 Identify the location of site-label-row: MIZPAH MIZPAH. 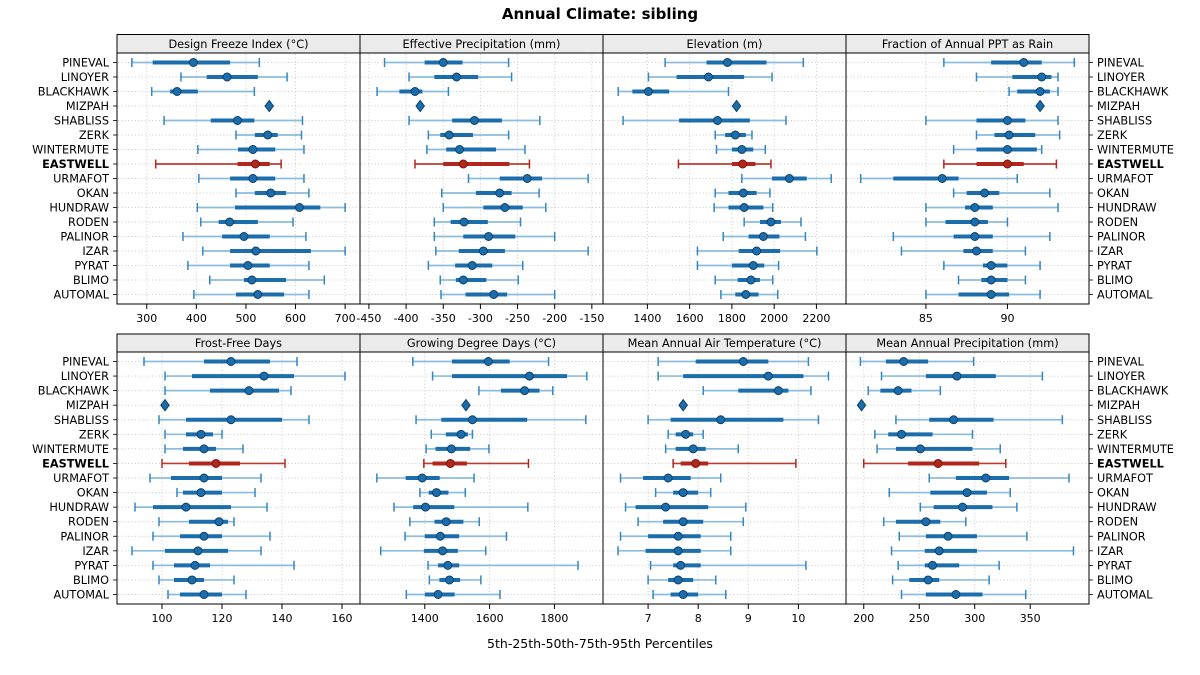
(603, 106).